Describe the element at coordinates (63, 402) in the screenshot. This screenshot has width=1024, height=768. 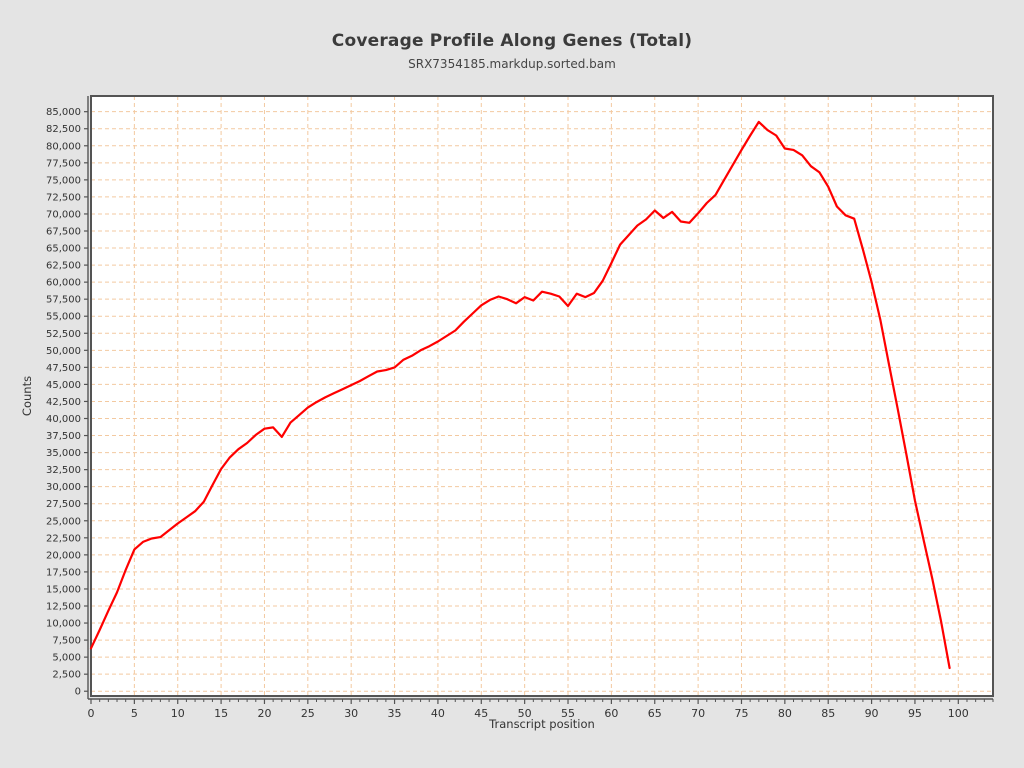
I see `y-tick-label: 42,500` at that location.